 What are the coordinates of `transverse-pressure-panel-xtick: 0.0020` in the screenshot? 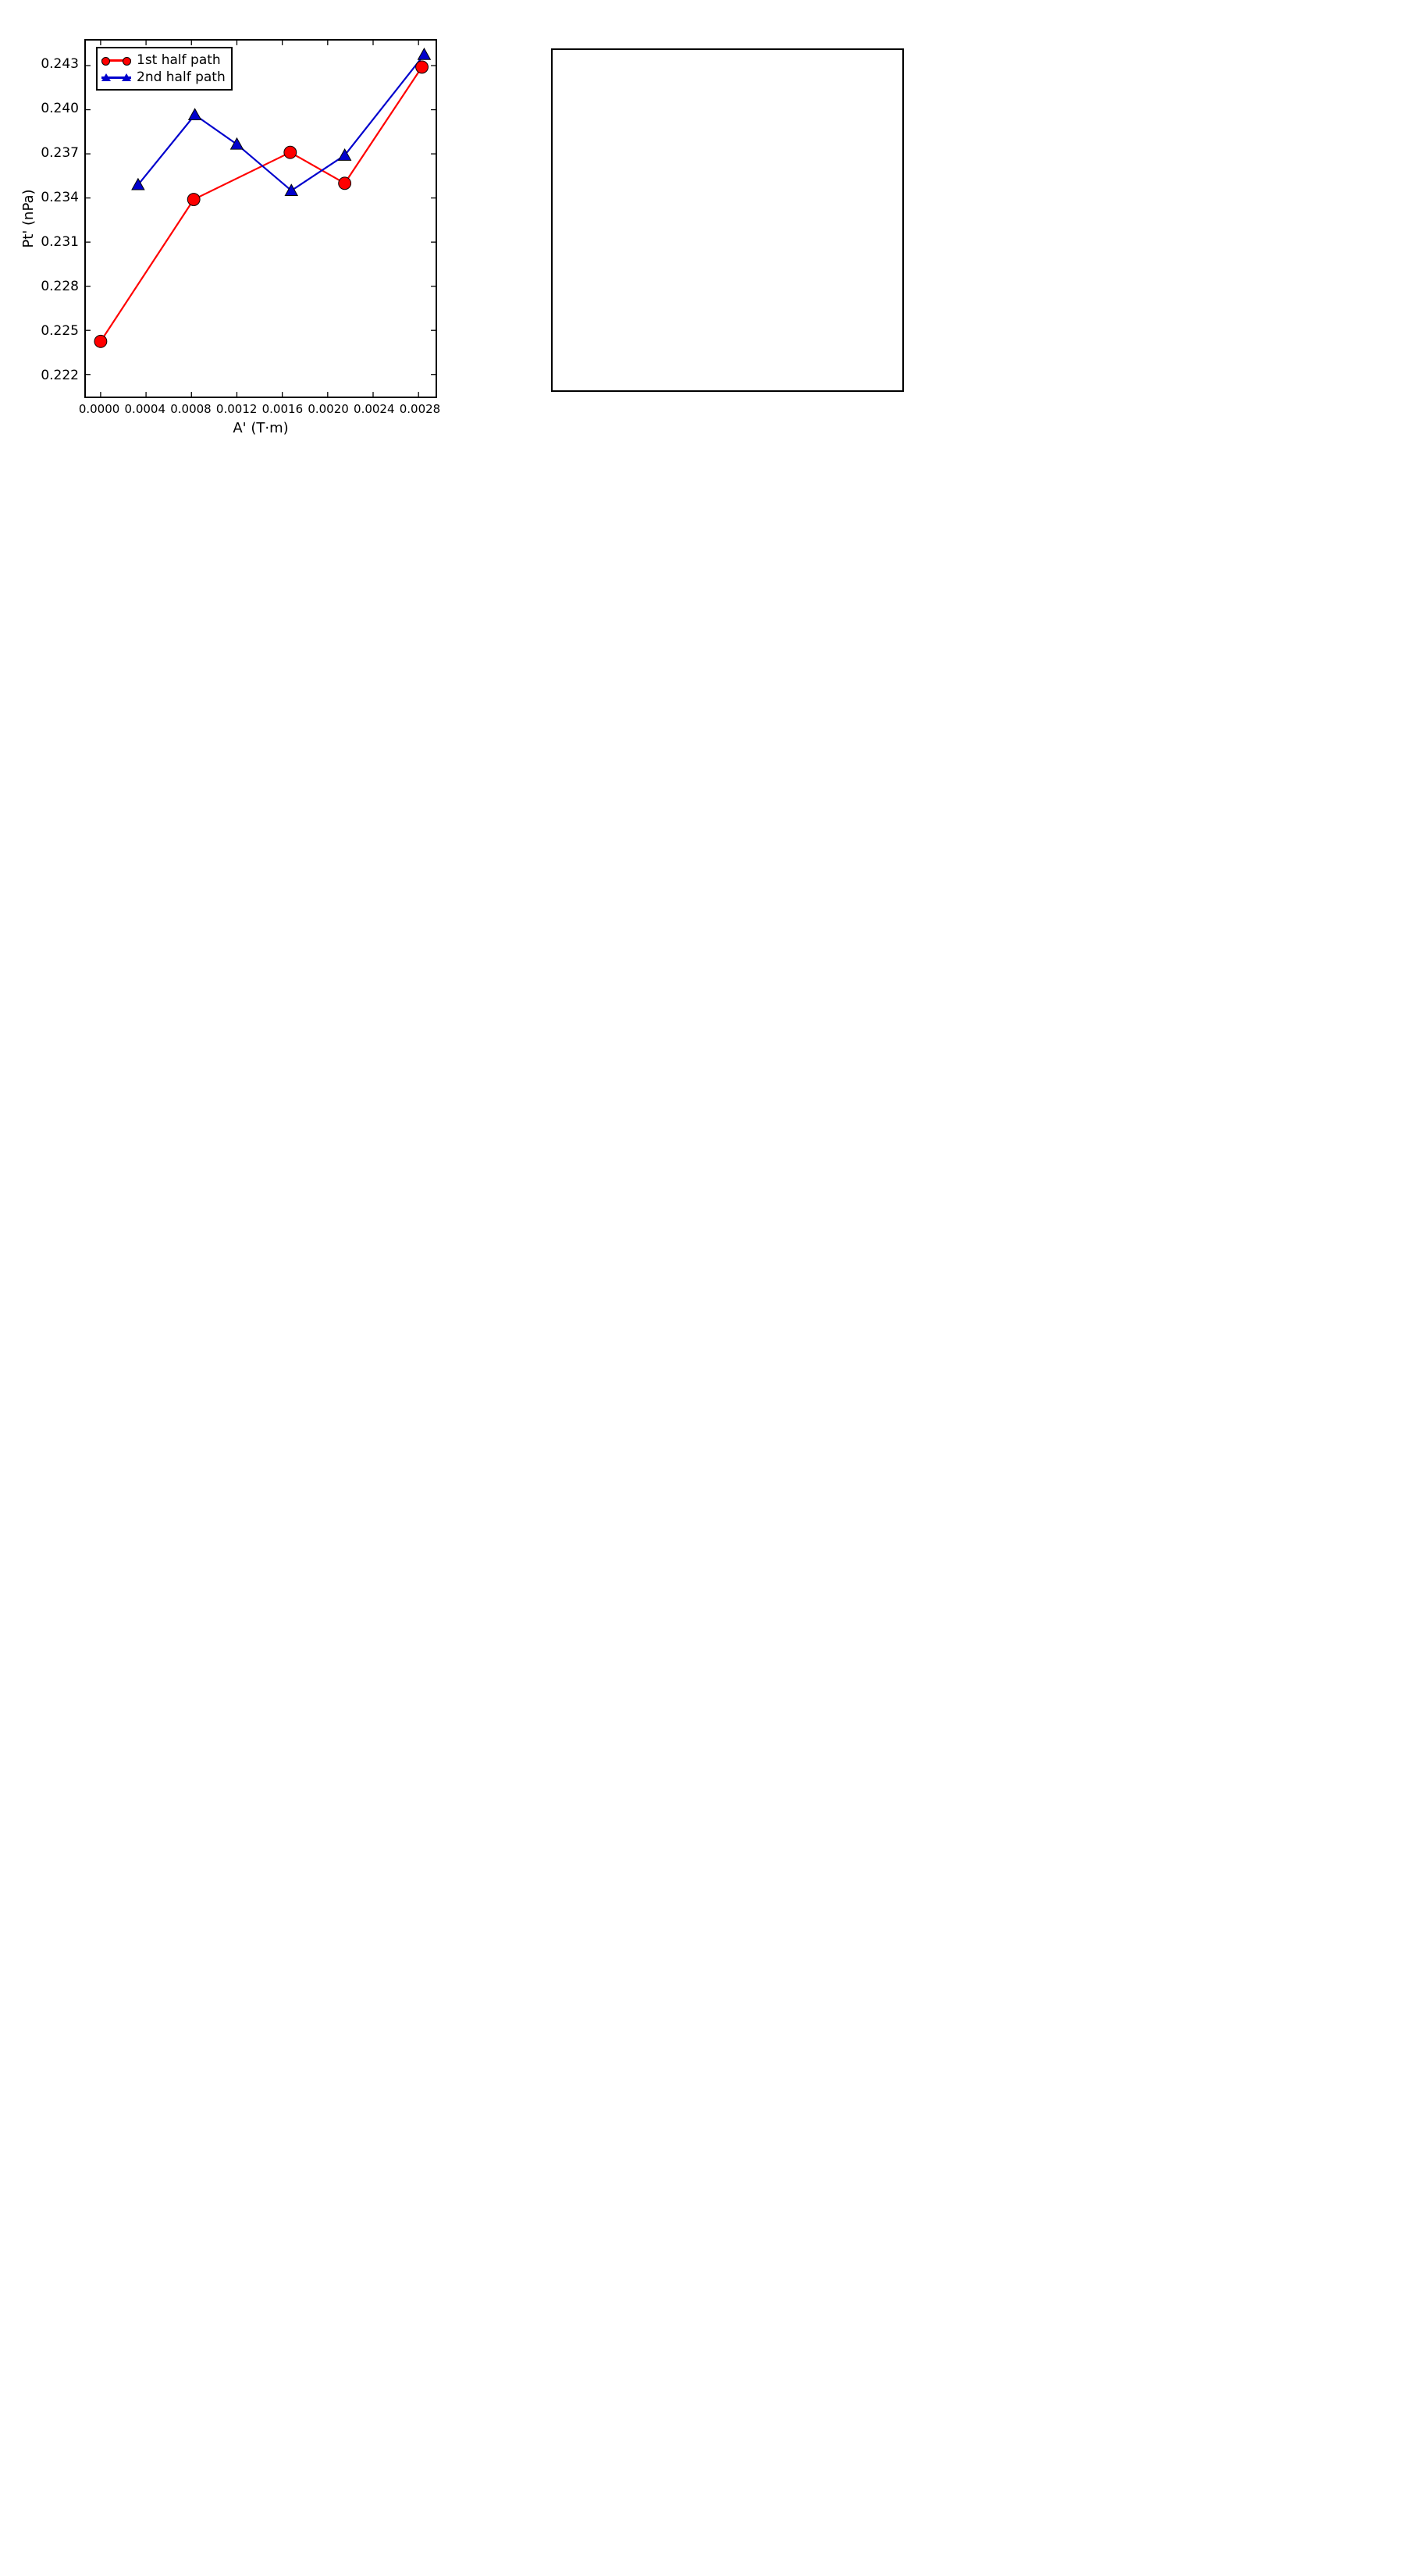 It's located at (328, 409).